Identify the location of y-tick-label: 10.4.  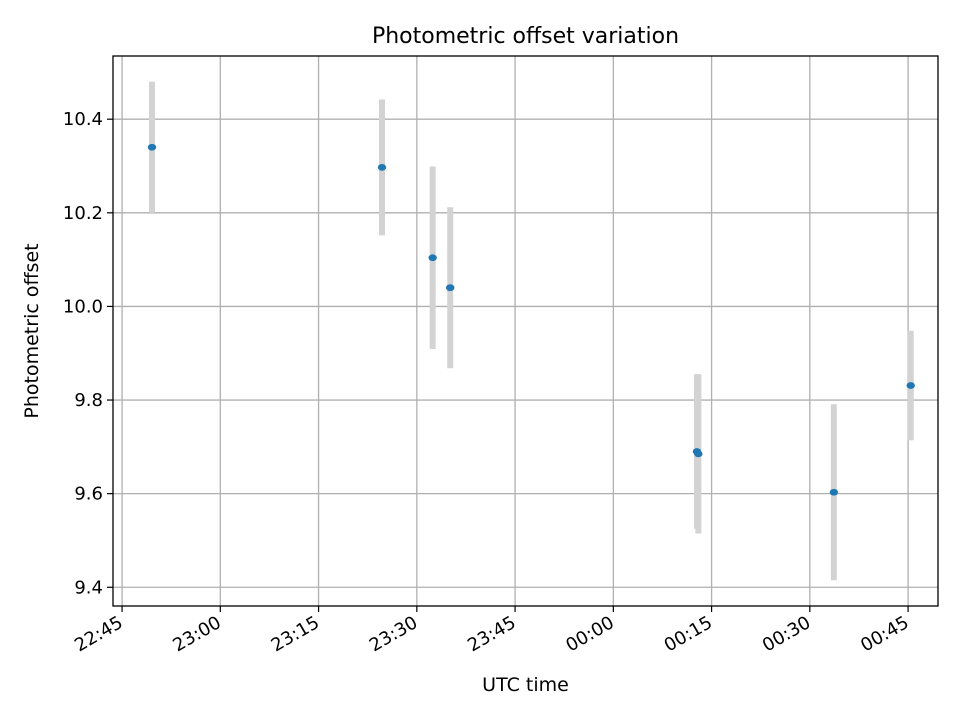
(83, 119).